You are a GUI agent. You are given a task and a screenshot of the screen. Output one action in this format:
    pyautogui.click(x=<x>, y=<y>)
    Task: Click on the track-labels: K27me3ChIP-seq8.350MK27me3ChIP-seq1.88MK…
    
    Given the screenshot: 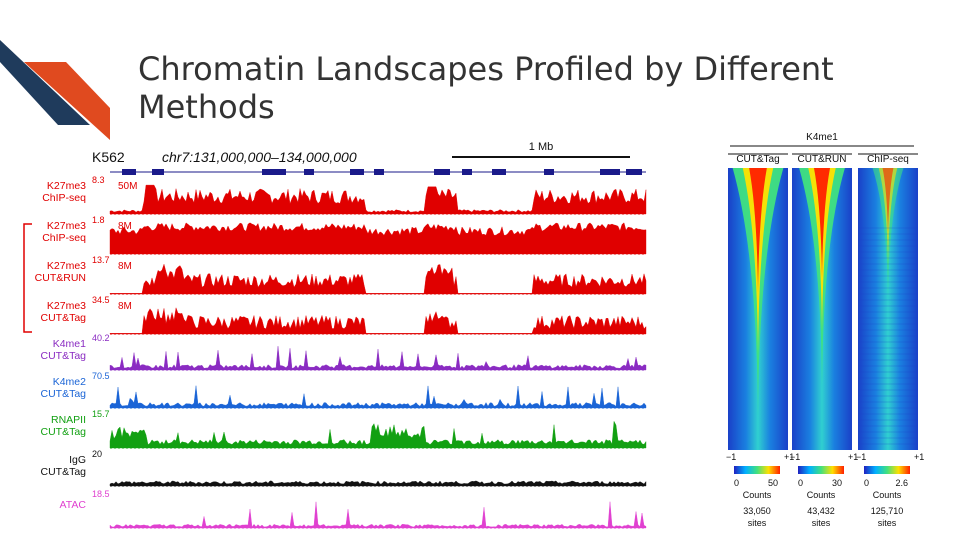 What is the action you would take?
    pyautogui.click(x=86, y=343)
    